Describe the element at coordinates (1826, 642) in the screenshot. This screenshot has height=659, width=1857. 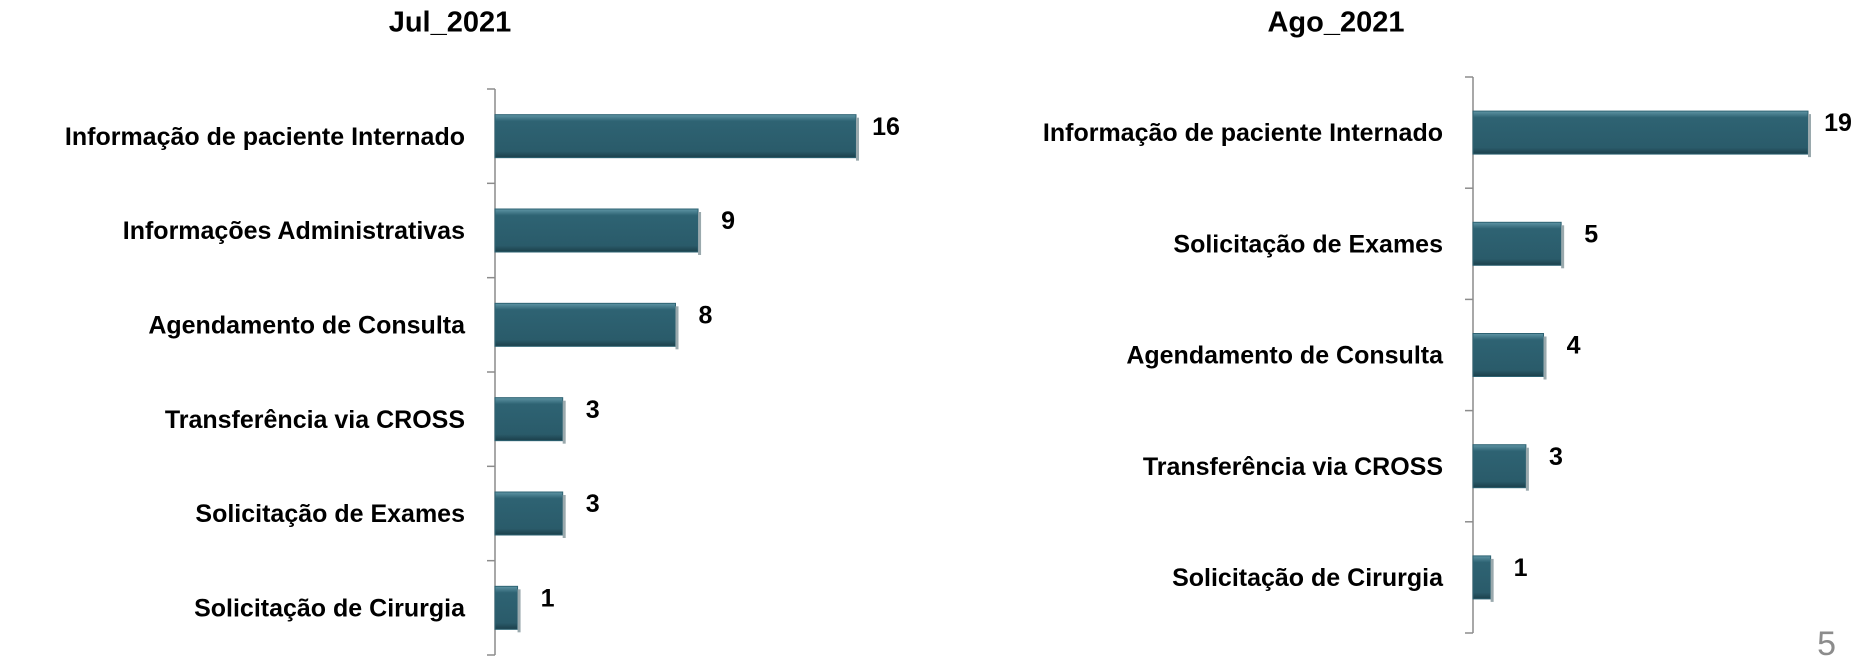
I see `page-number: 5` at that location.